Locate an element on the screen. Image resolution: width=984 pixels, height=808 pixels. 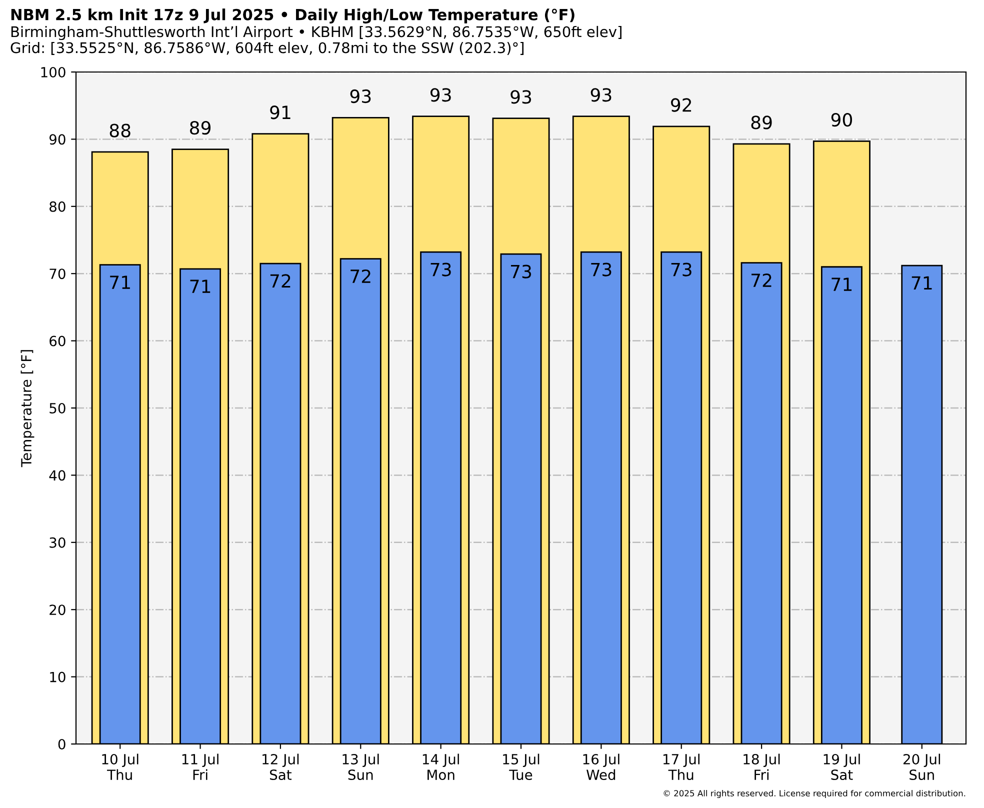
chart-subtitle: Birmingham-Shuttlesworth Int’l Airport • KBHM [33.5629°N, 86.7535°W, 650ft elev] Grid: [33.5525°N, 86.7586°W, 604ft elev, 0.78mi to the SSW (202.3)°] is located at coordinates (316, 40).